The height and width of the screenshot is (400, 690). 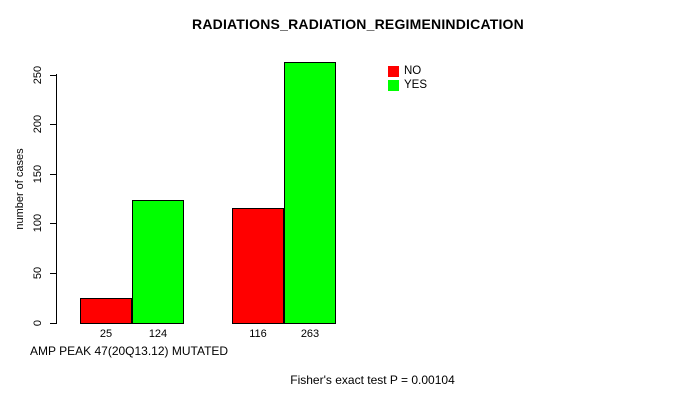 I want to click on legend: NO YES, so click(x=407, y=78).